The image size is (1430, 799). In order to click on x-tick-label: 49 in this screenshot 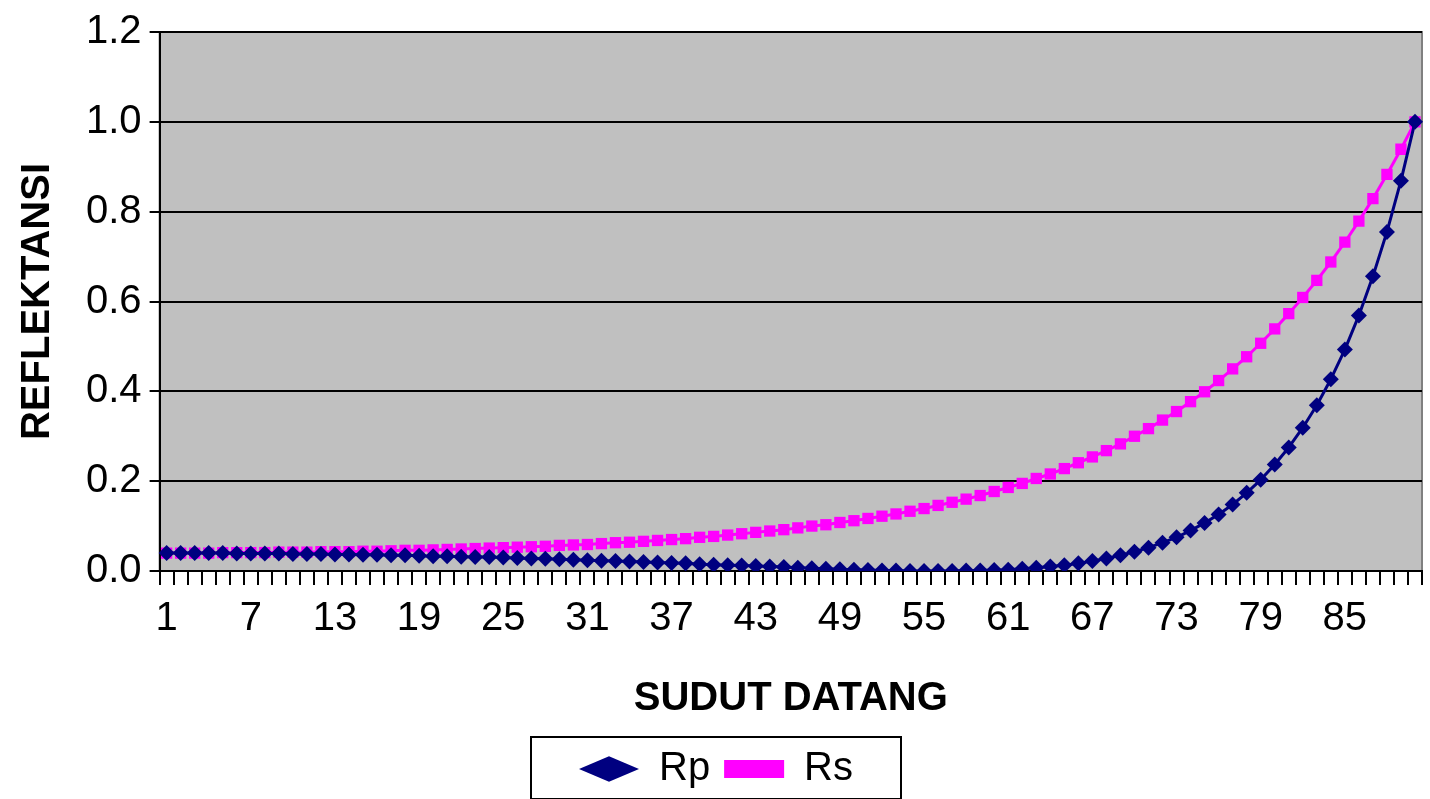, I will do `click(840, 616)`.